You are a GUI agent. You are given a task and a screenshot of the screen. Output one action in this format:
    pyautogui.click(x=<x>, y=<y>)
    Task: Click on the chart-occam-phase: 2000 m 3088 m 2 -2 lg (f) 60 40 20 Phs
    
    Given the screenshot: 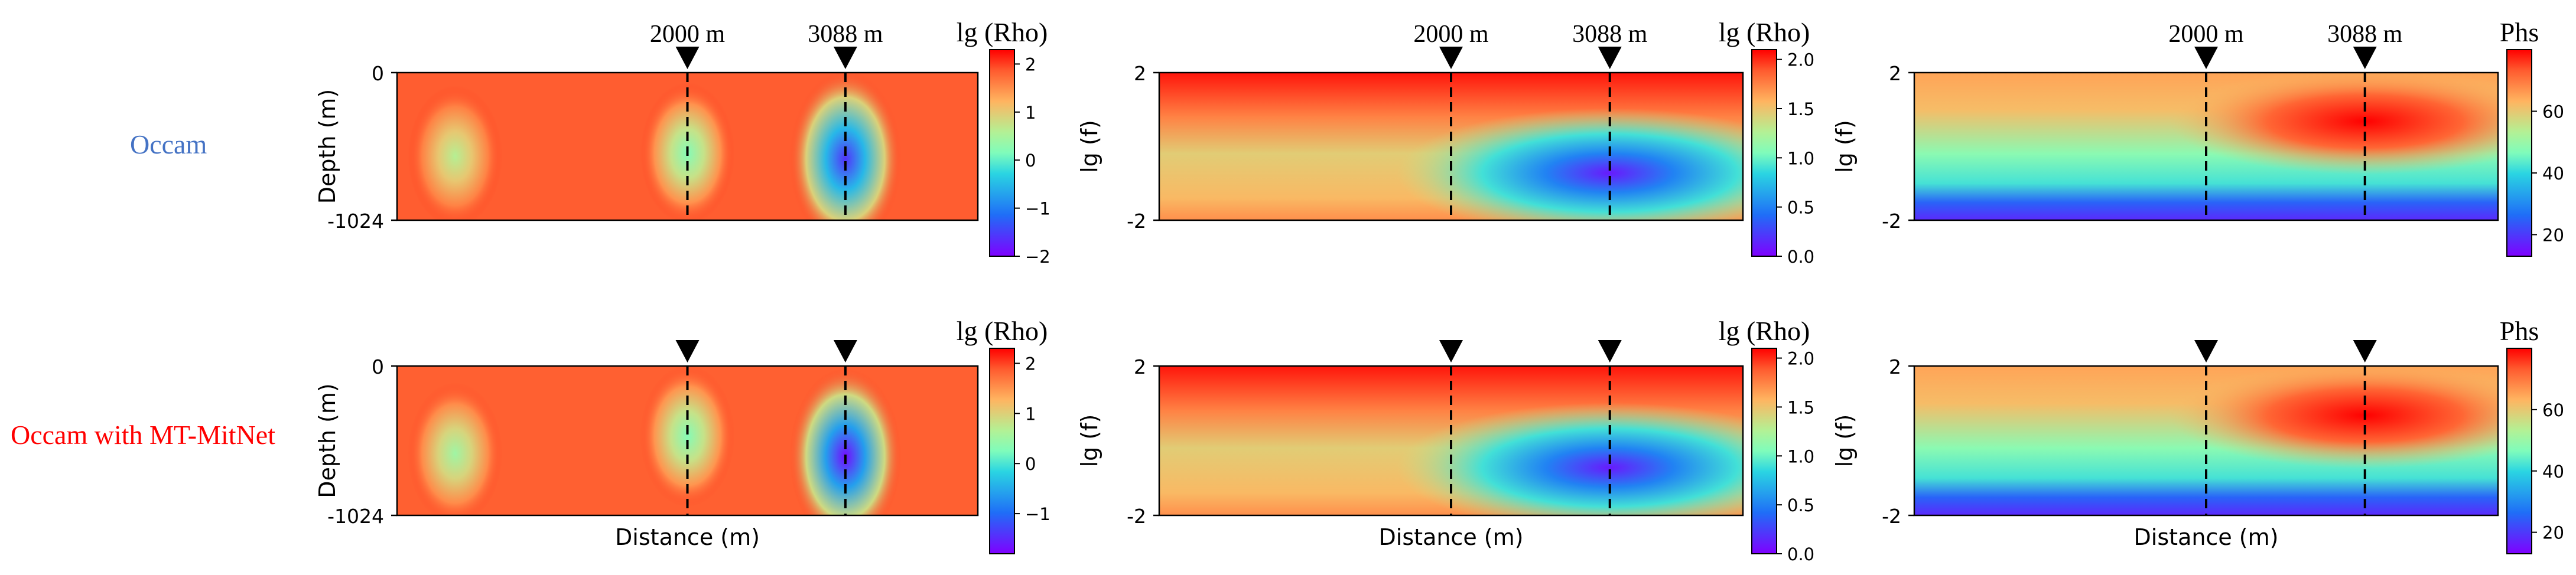 What is the action you would take?
    pyautogui.click(x=2198, y=137)
    